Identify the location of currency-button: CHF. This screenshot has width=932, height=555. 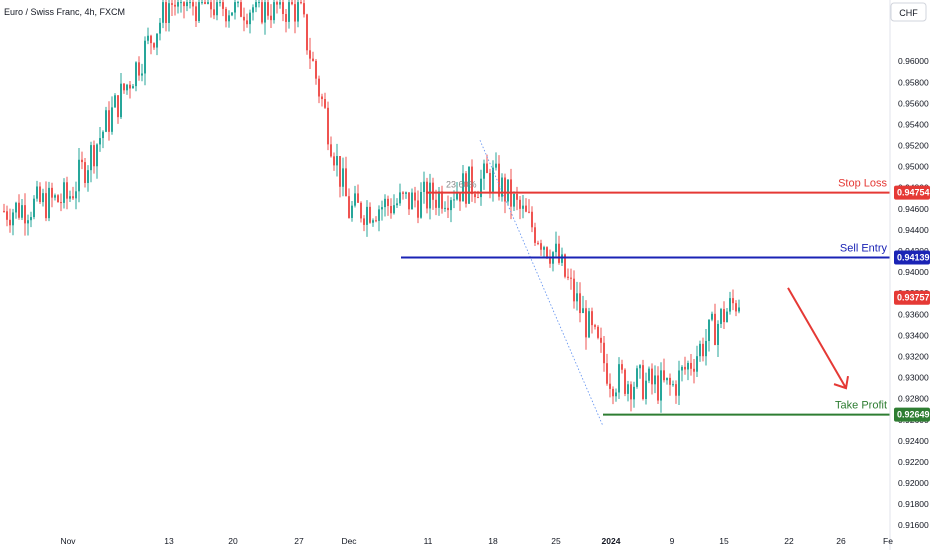
(908, 12).